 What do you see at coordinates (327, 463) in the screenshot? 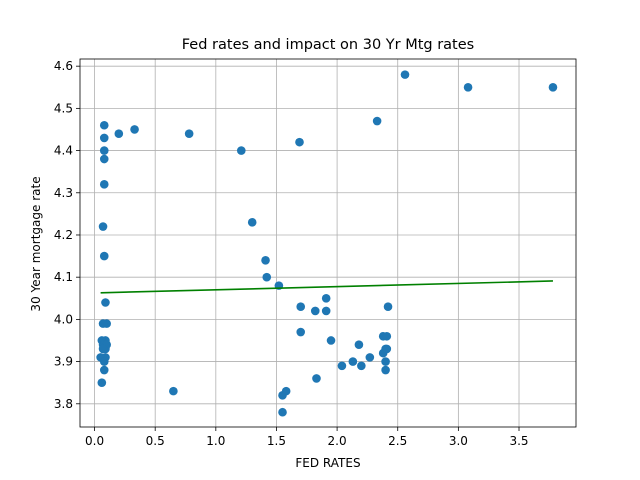
I see `x-axis-label: FED RATES` at bounding box center [327, 463].